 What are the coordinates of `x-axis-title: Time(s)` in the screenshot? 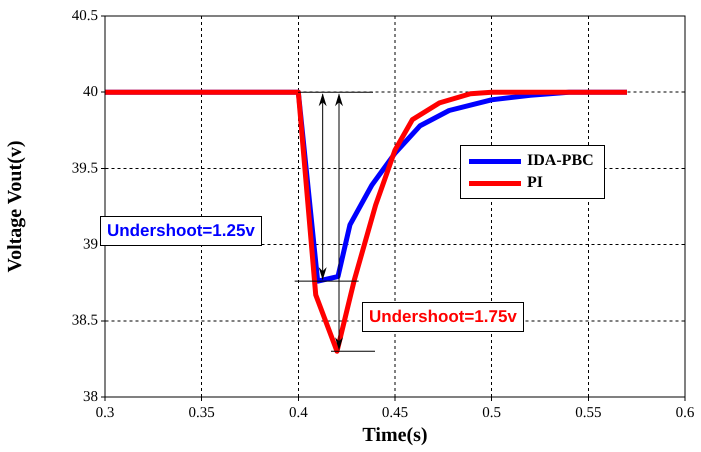 It's located at (395, 435).